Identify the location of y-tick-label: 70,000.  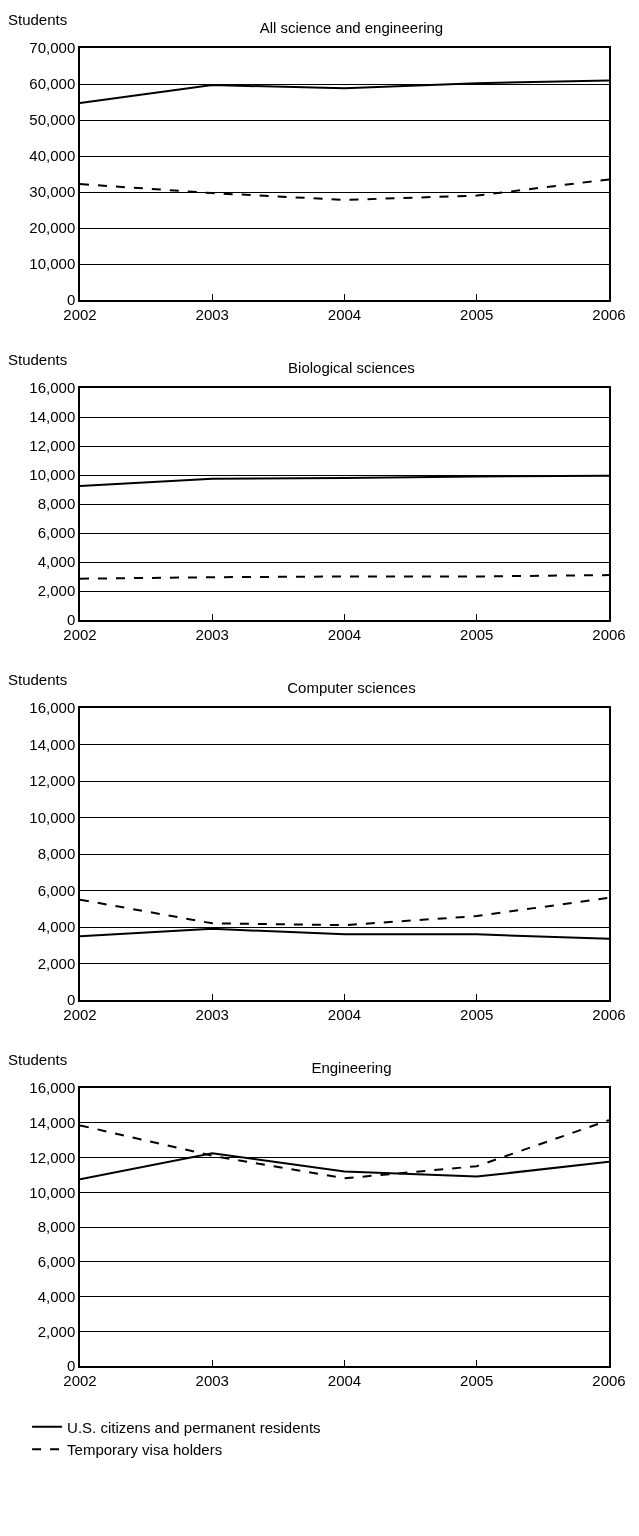
(52, 48).